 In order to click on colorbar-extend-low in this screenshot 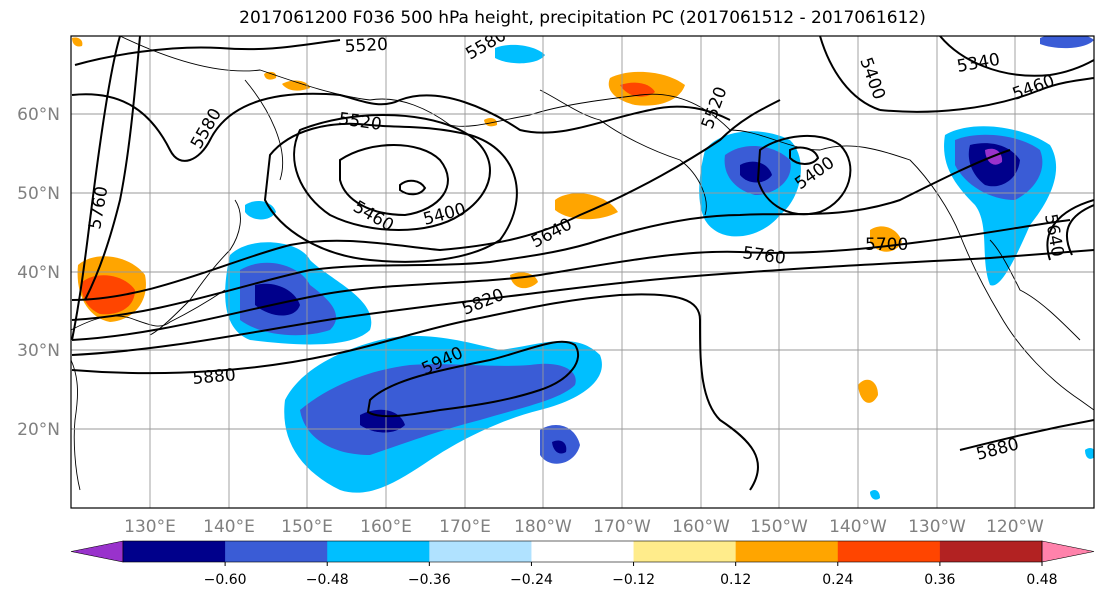, I will do `click(97, 551)`.